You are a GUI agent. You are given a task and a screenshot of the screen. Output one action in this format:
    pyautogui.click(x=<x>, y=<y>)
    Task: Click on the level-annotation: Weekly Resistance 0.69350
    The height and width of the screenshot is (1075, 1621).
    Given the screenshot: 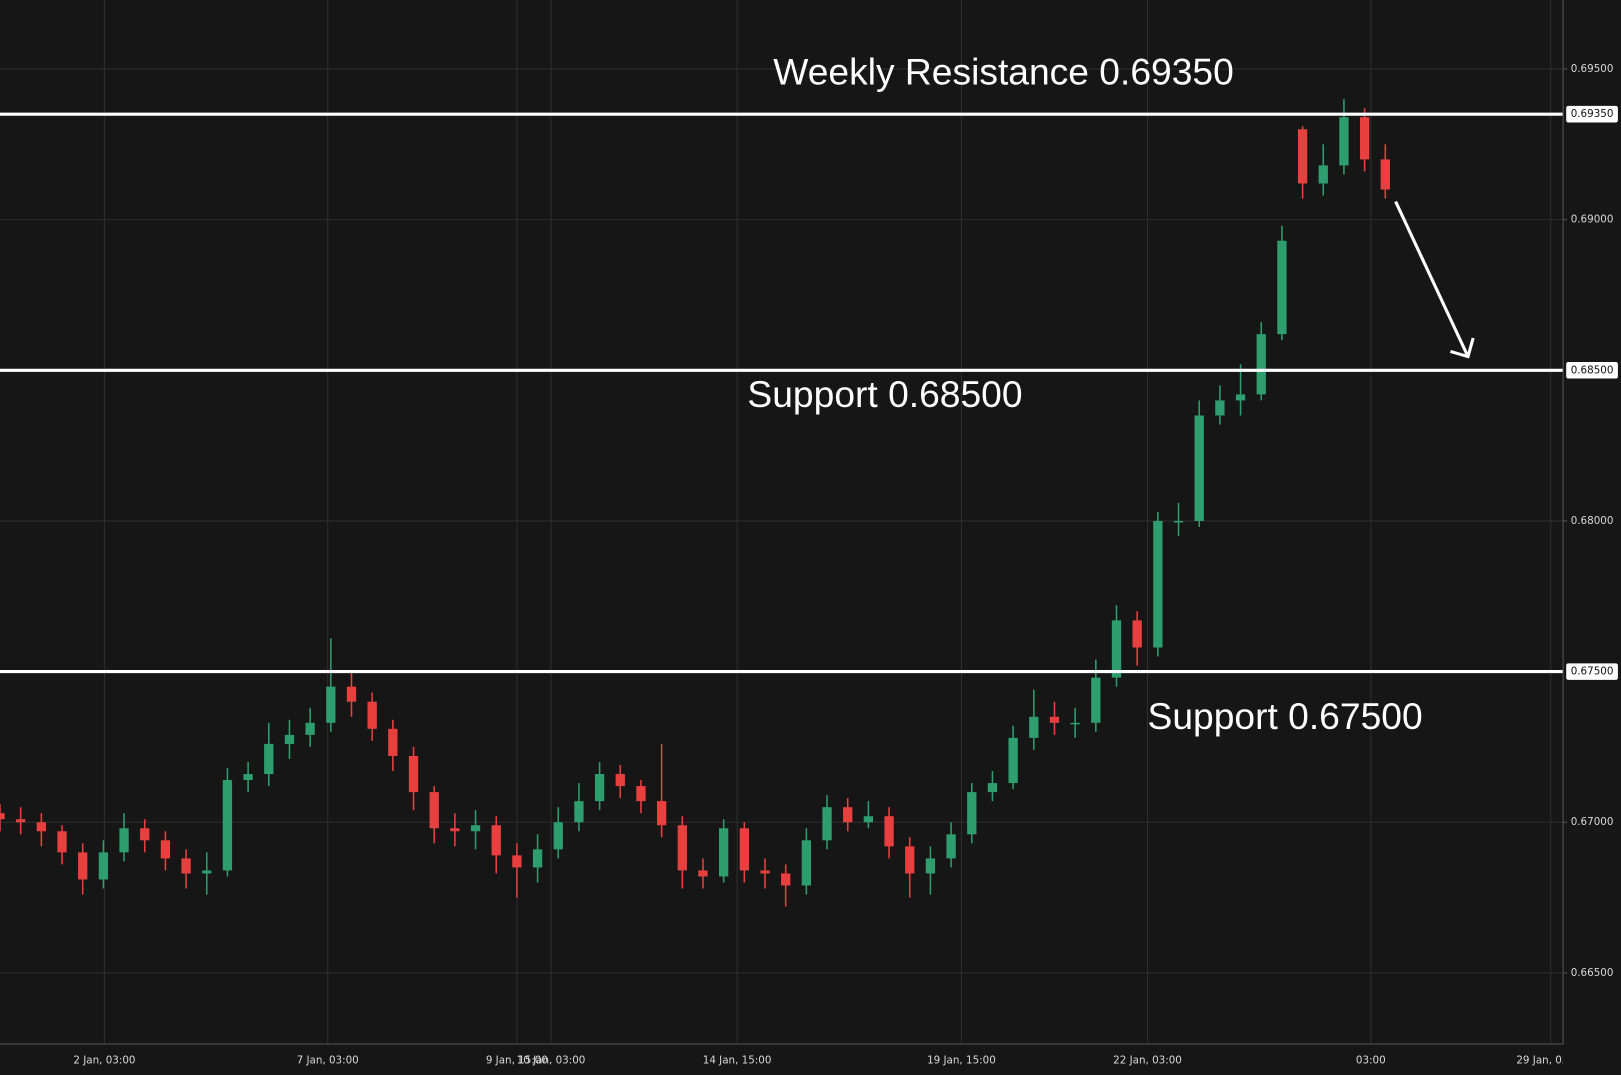 What is the action you would take?
    pyautogui.click(x=1003, y=72)
    